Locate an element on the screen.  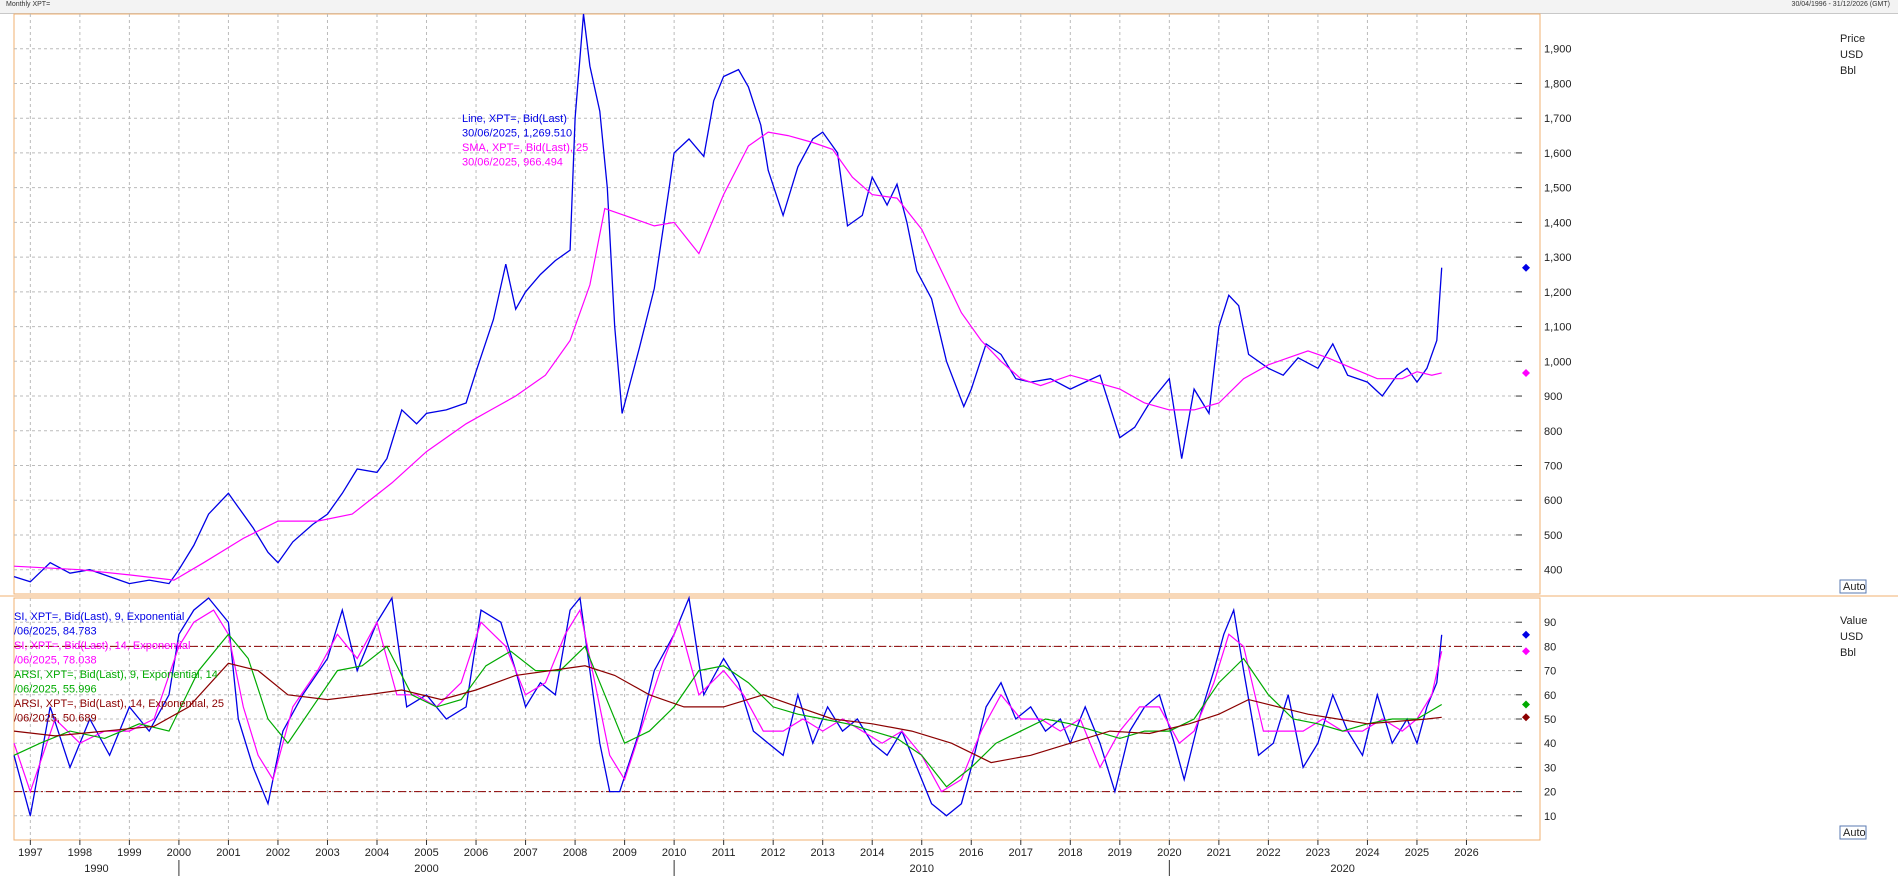
rsi-axis-unit-label: Value is located at coordinates (1853, 621).